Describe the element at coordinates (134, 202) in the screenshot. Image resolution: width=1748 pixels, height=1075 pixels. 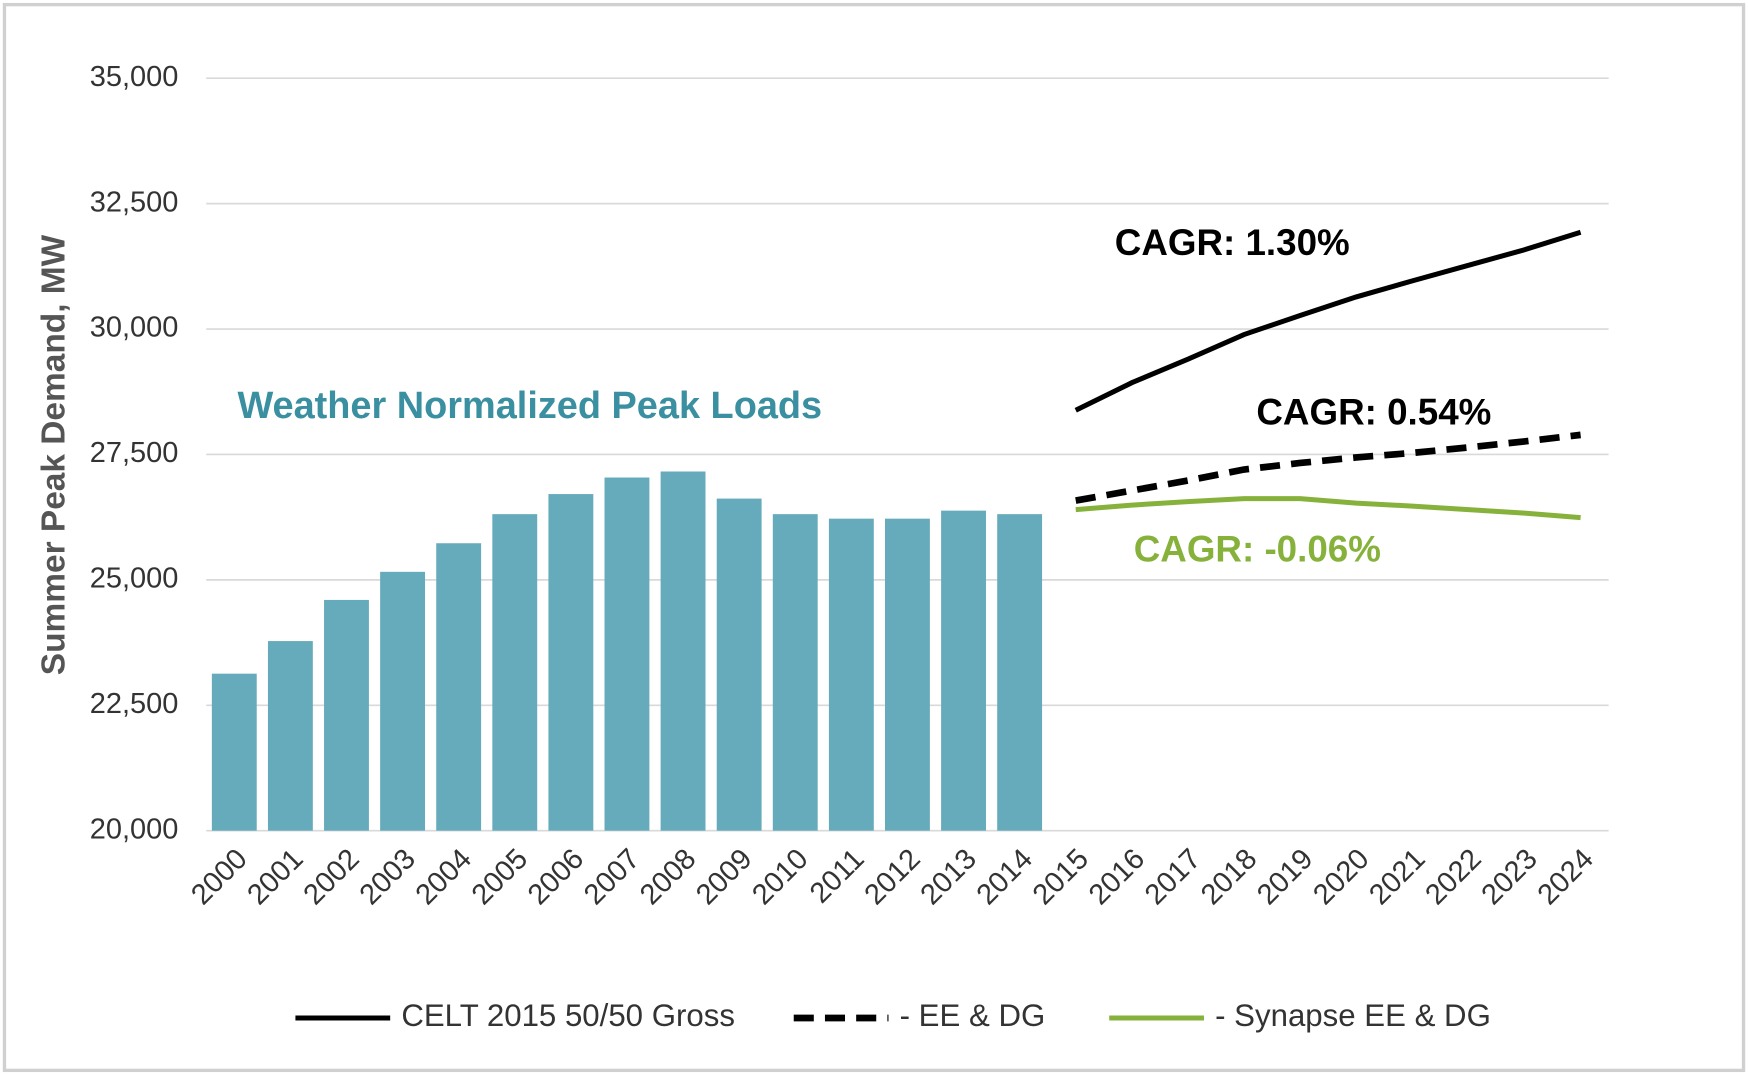
I see `y-tick-label: 32,500` at that location.